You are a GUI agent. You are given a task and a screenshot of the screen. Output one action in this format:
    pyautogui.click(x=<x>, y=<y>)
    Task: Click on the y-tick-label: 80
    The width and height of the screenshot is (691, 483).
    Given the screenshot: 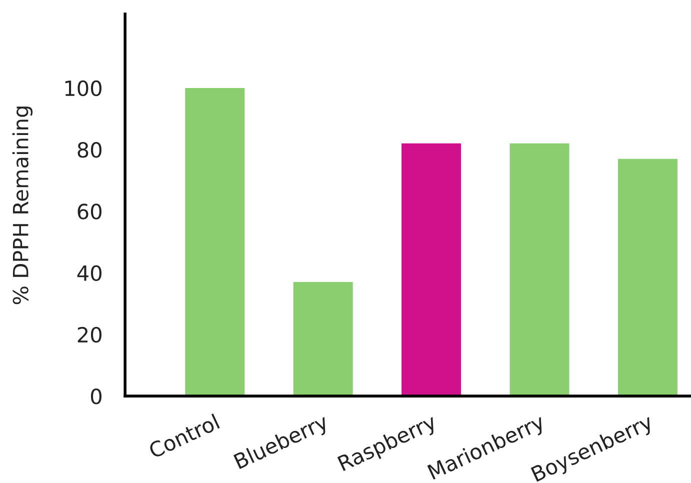 What is the action you would take?
    pyautogui.click(x=90, y=150)
    